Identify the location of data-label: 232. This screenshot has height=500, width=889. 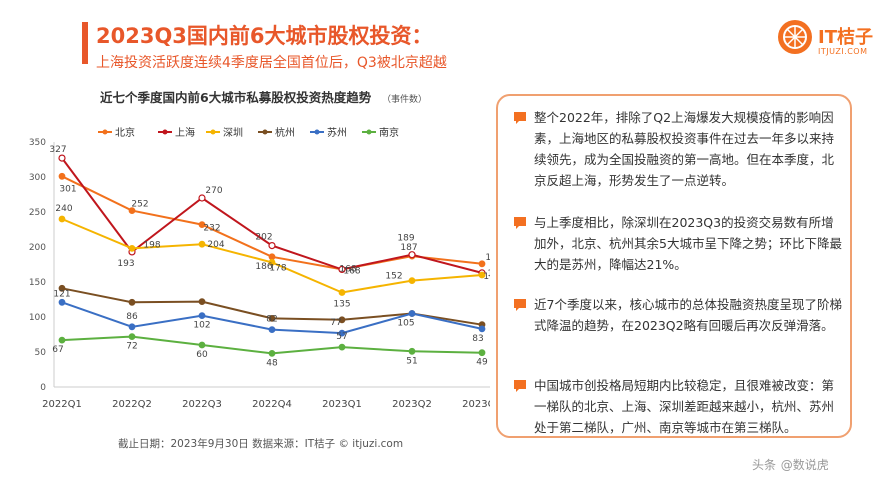
(211, 229).